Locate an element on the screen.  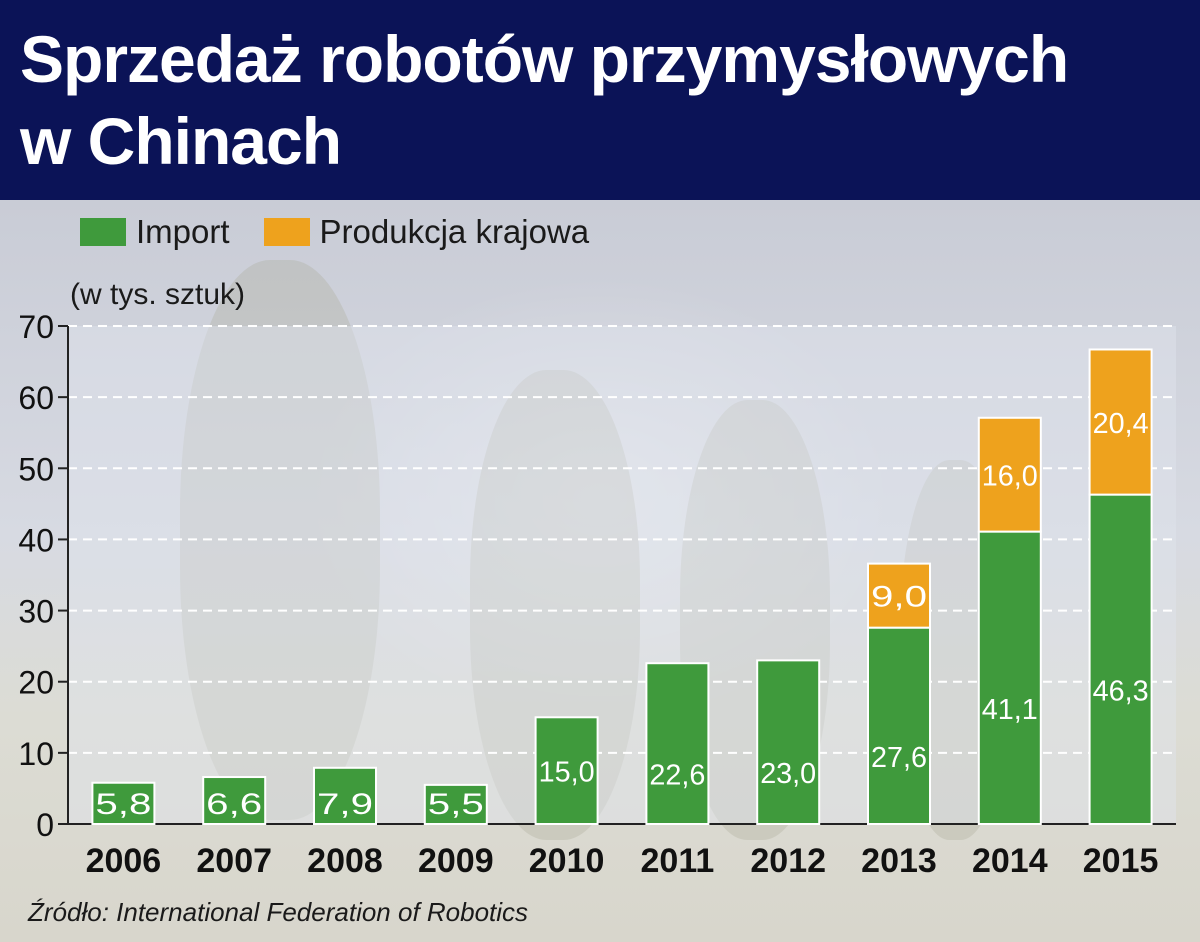
data-label-domestic: 20,4 is located at coordinates (1121, 424).